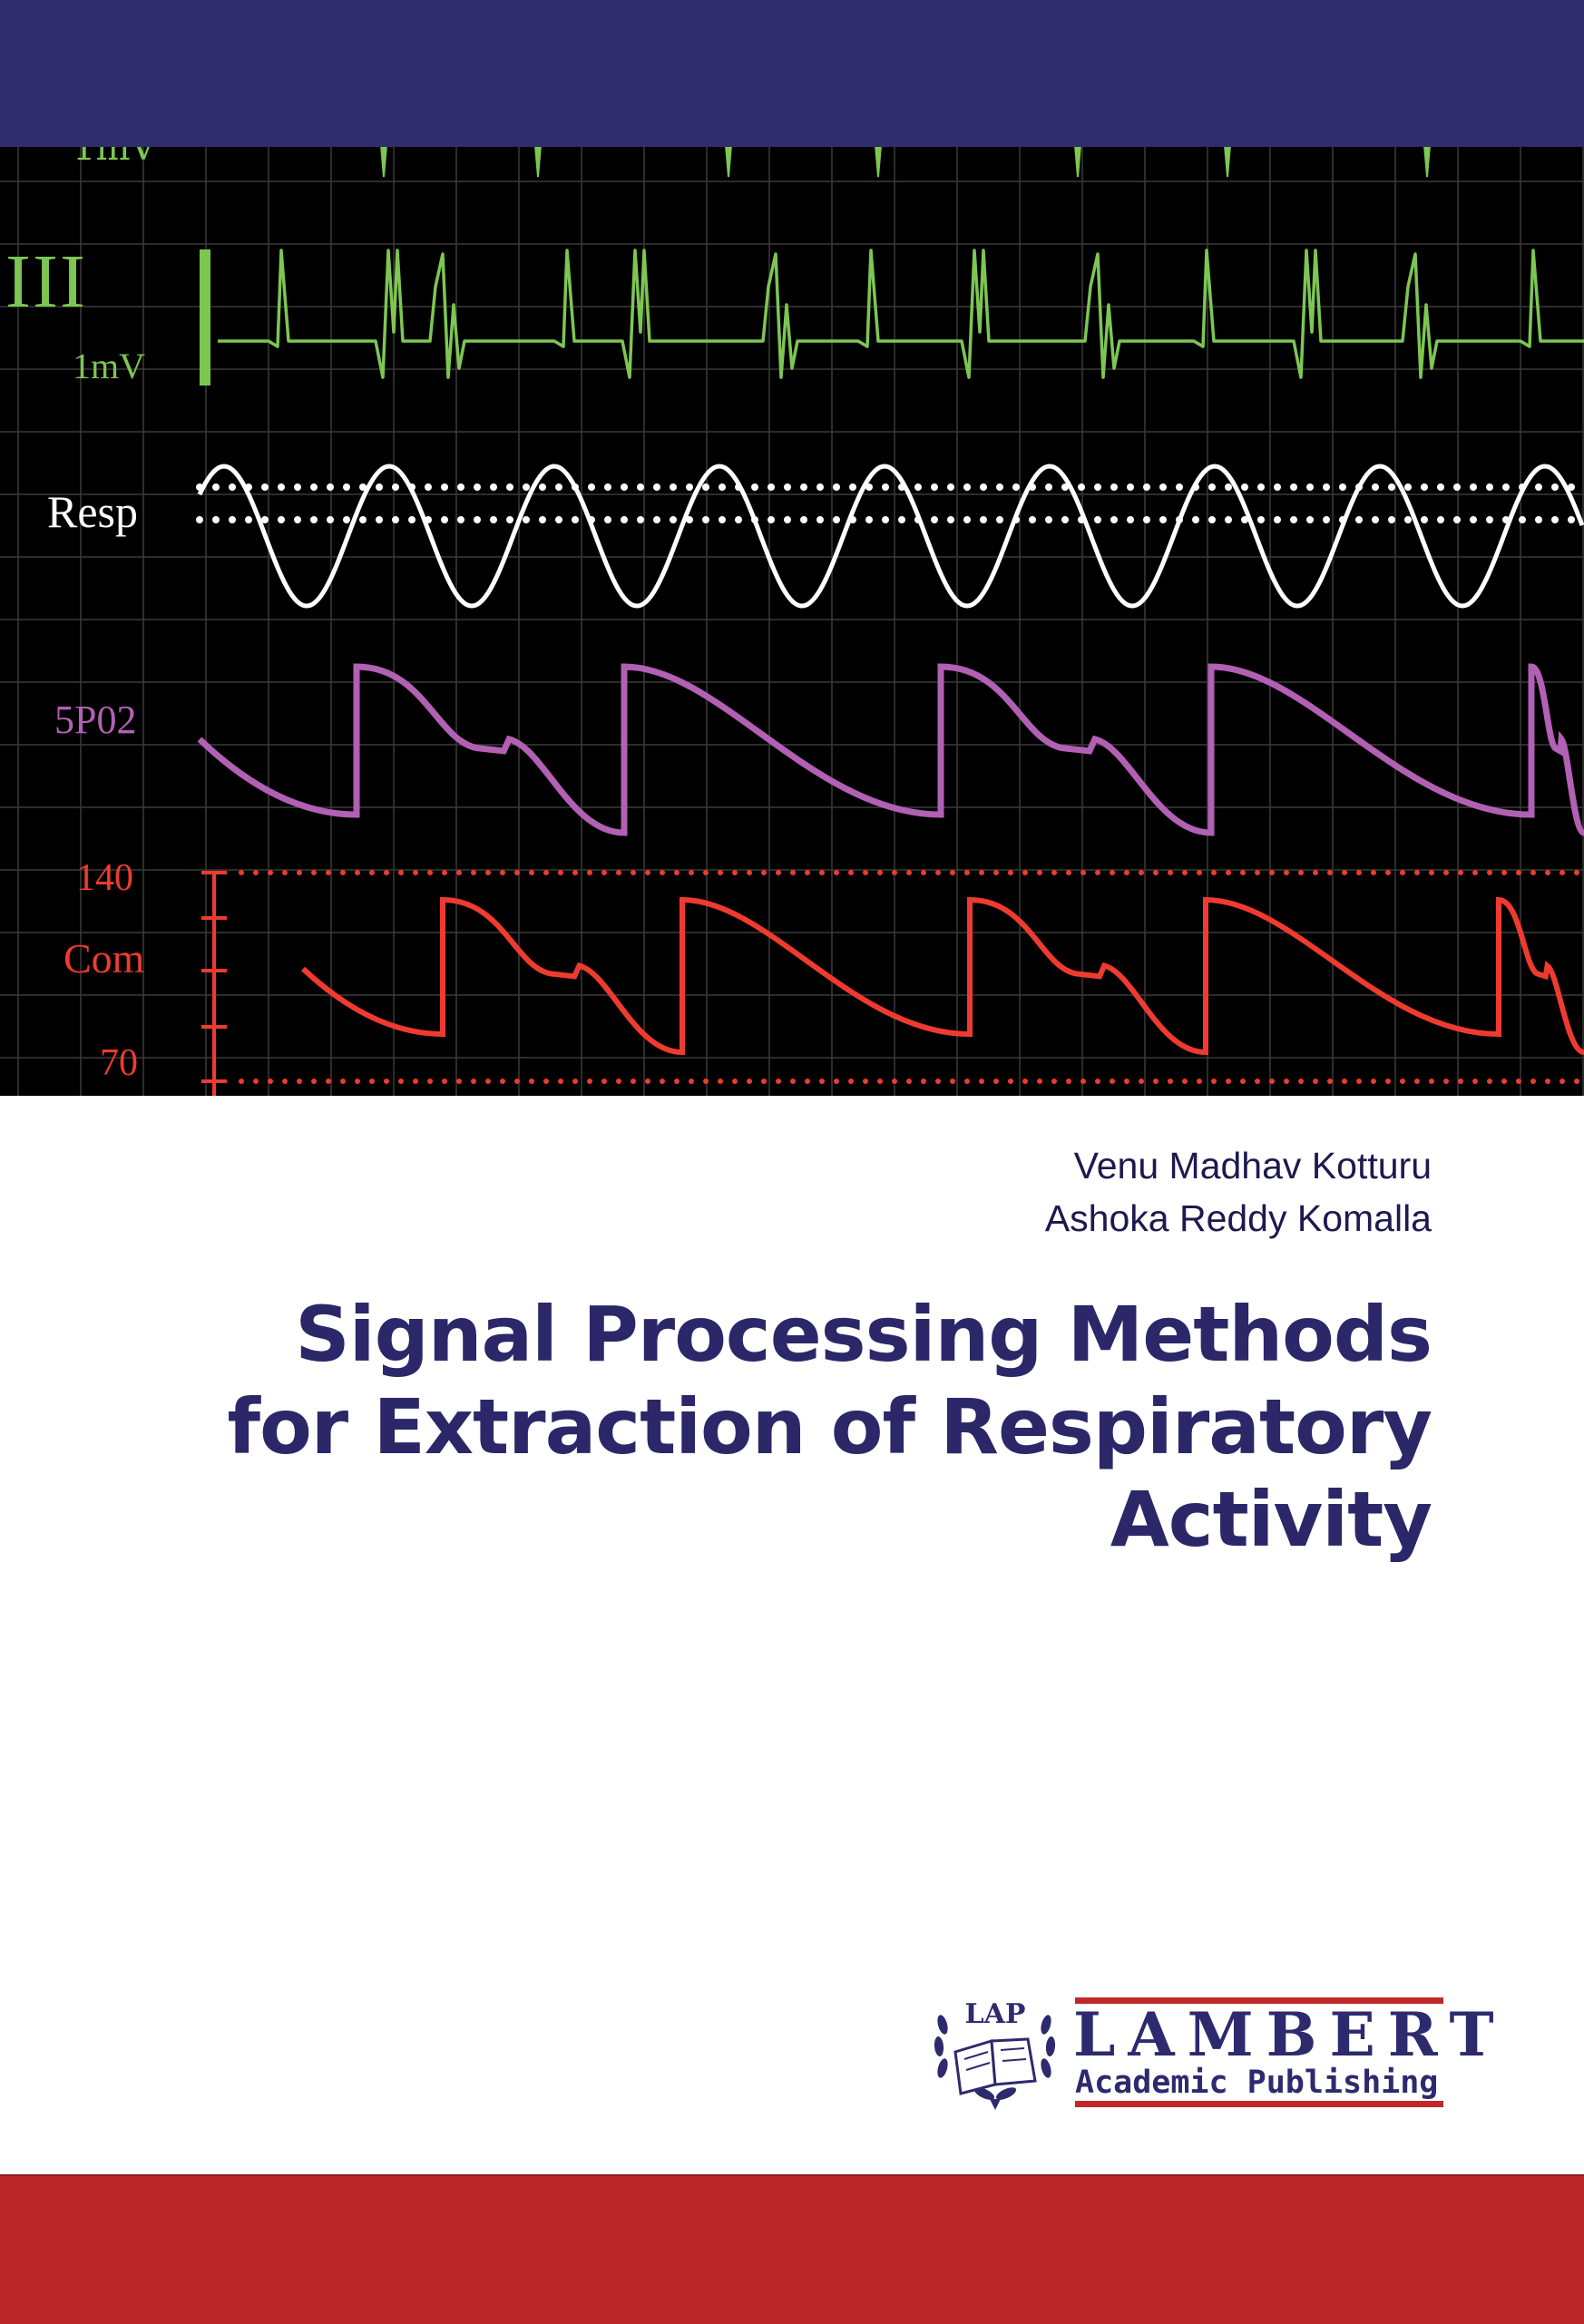 This screenshot has height=2324, width=1584. I want to click on publisher-subtitle: Academic Publishing, so click(1257, 2083).